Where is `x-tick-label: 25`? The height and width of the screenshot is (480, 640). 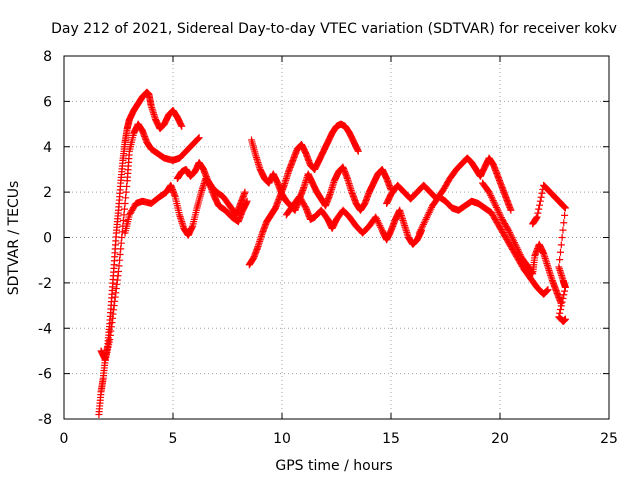 x-tick-label: 25 is located at coordinates (609, 439).